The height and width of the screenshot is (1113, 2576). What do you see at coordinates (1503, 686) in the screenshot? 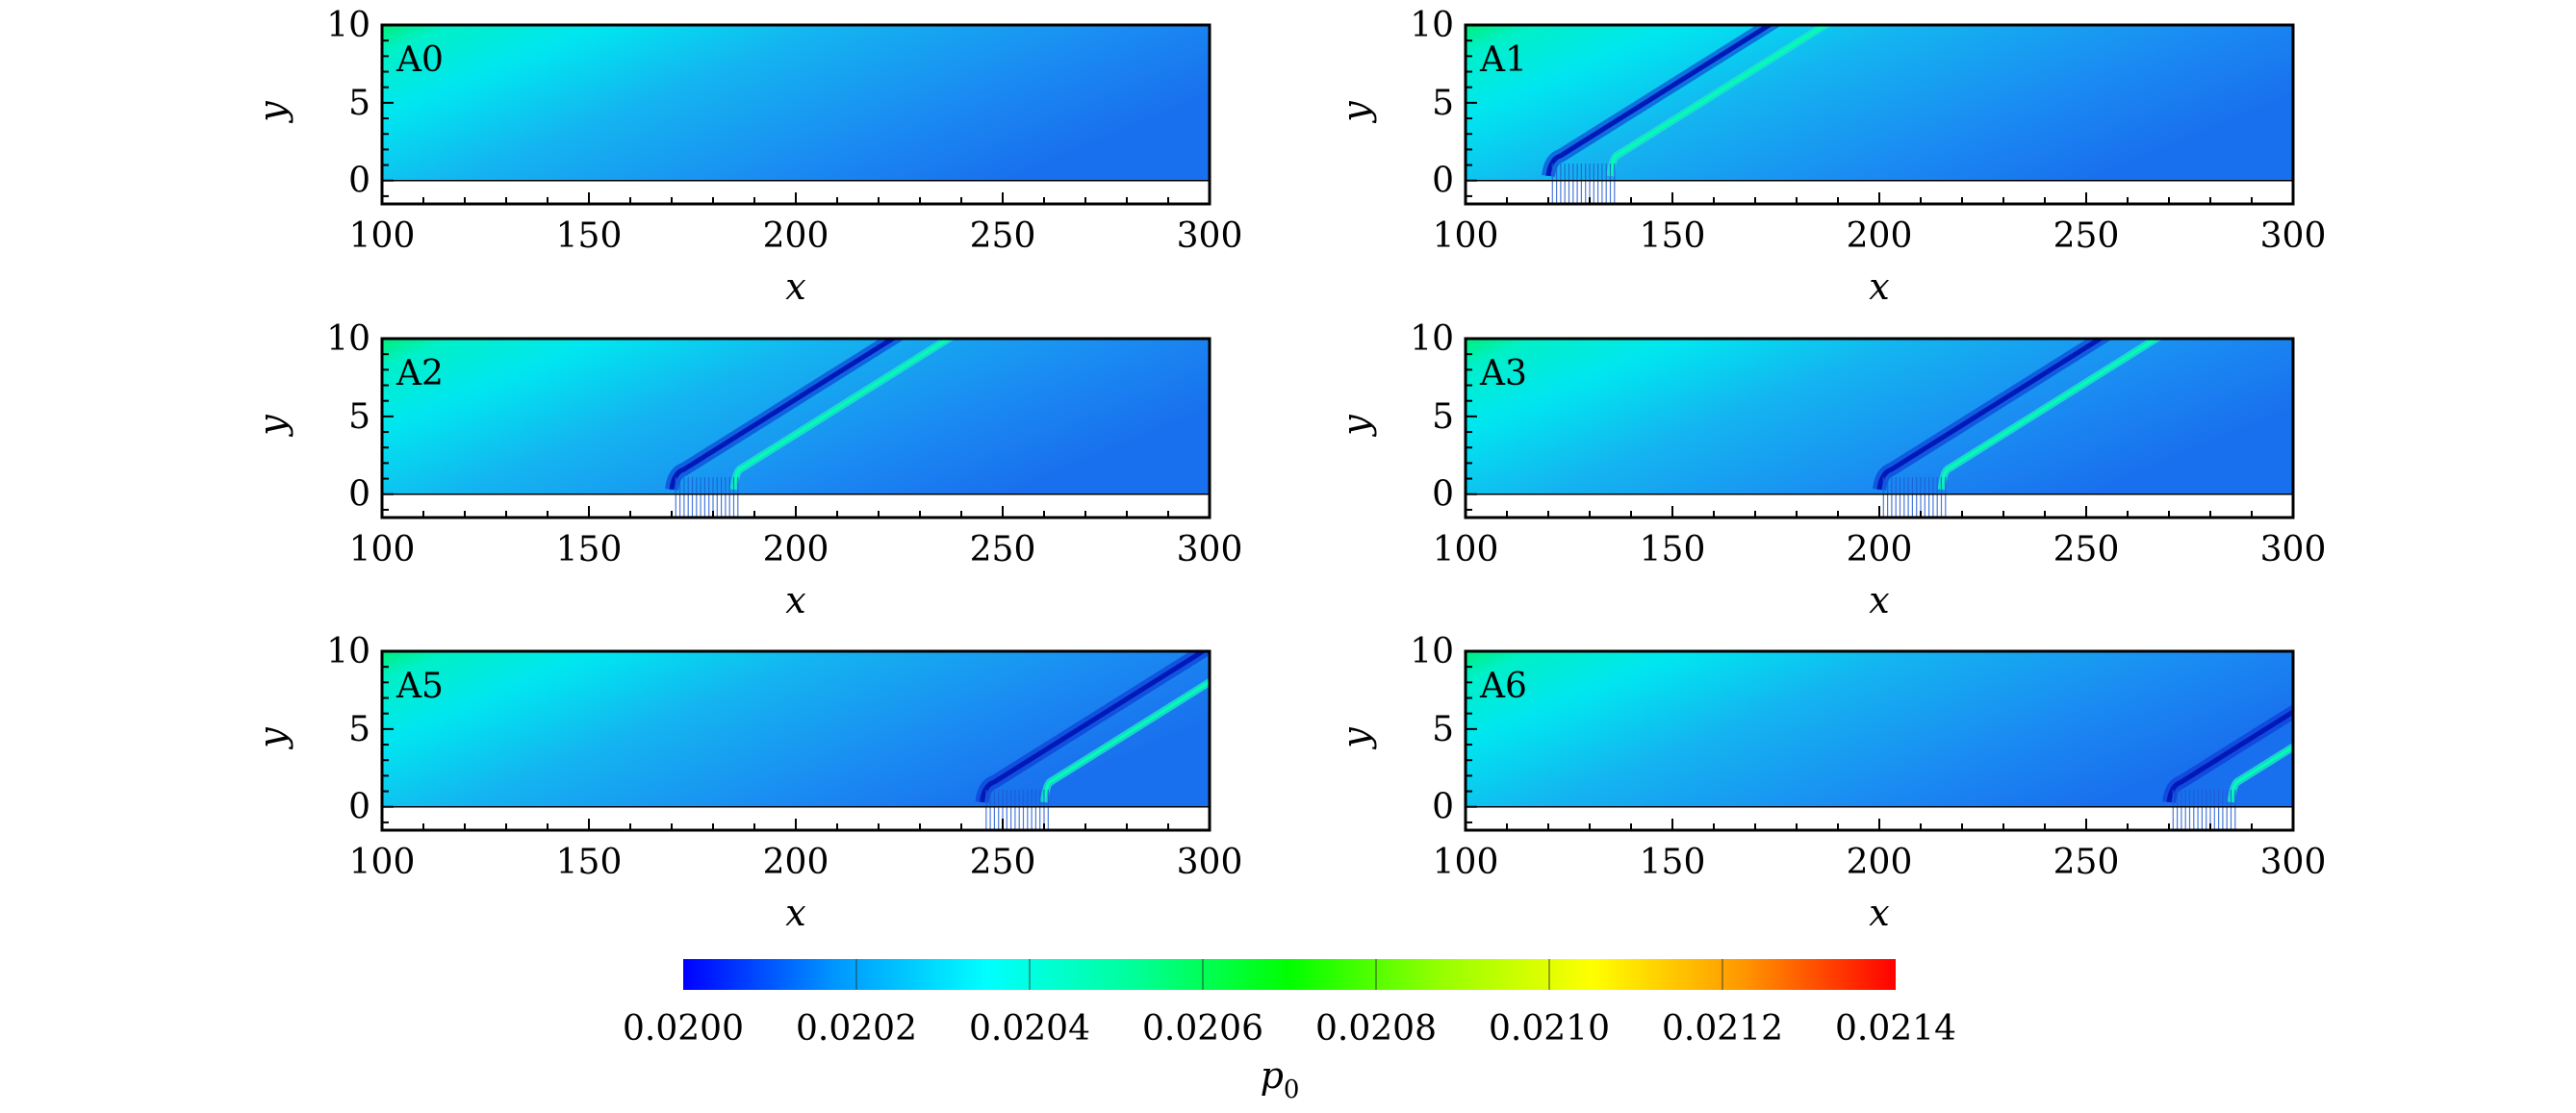
I see `panel-label: A6` at bounding box center [1503, 686].